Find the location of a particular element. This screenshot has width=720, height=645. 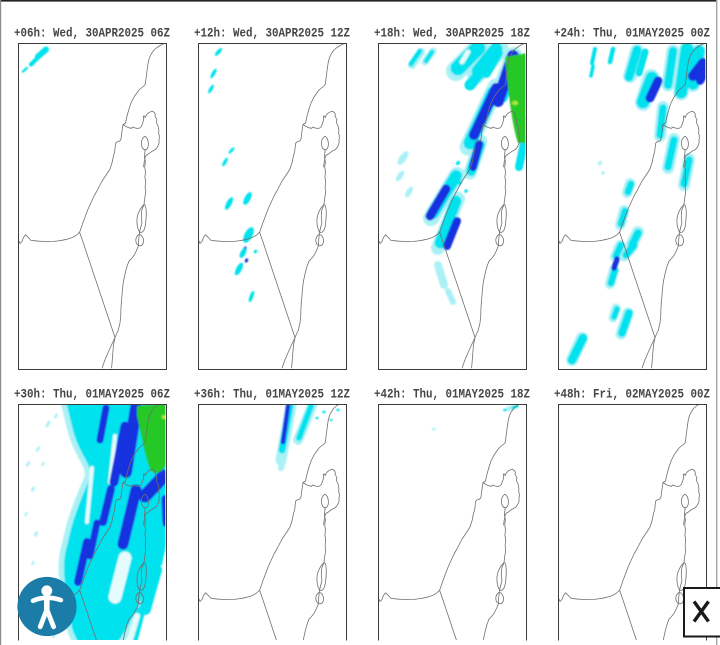

svg-text: +18h: Wed, 30APR2025 18Z is located at coordinates (452, 34).